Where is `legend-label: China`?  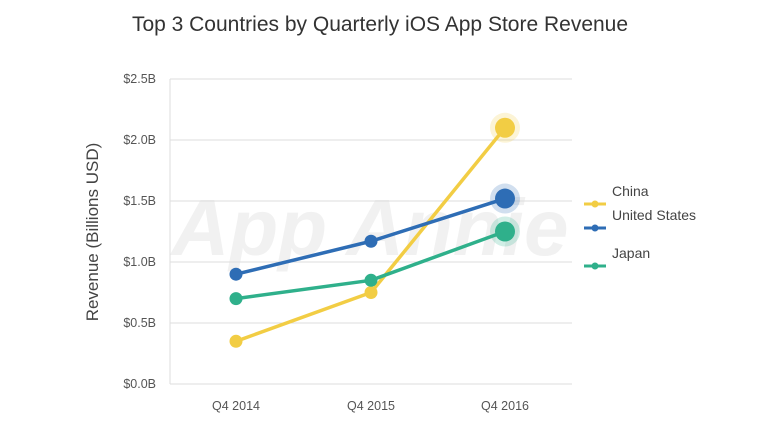
legend-label: China is located at coordinates (630, 191).